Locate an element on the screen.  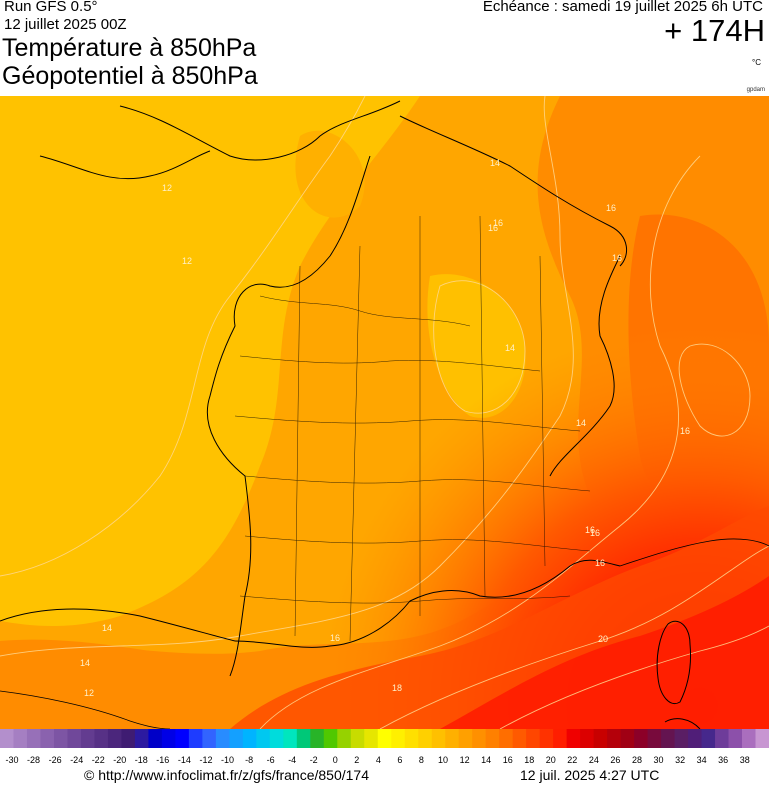
corsica is located at coordinates (673, 662).